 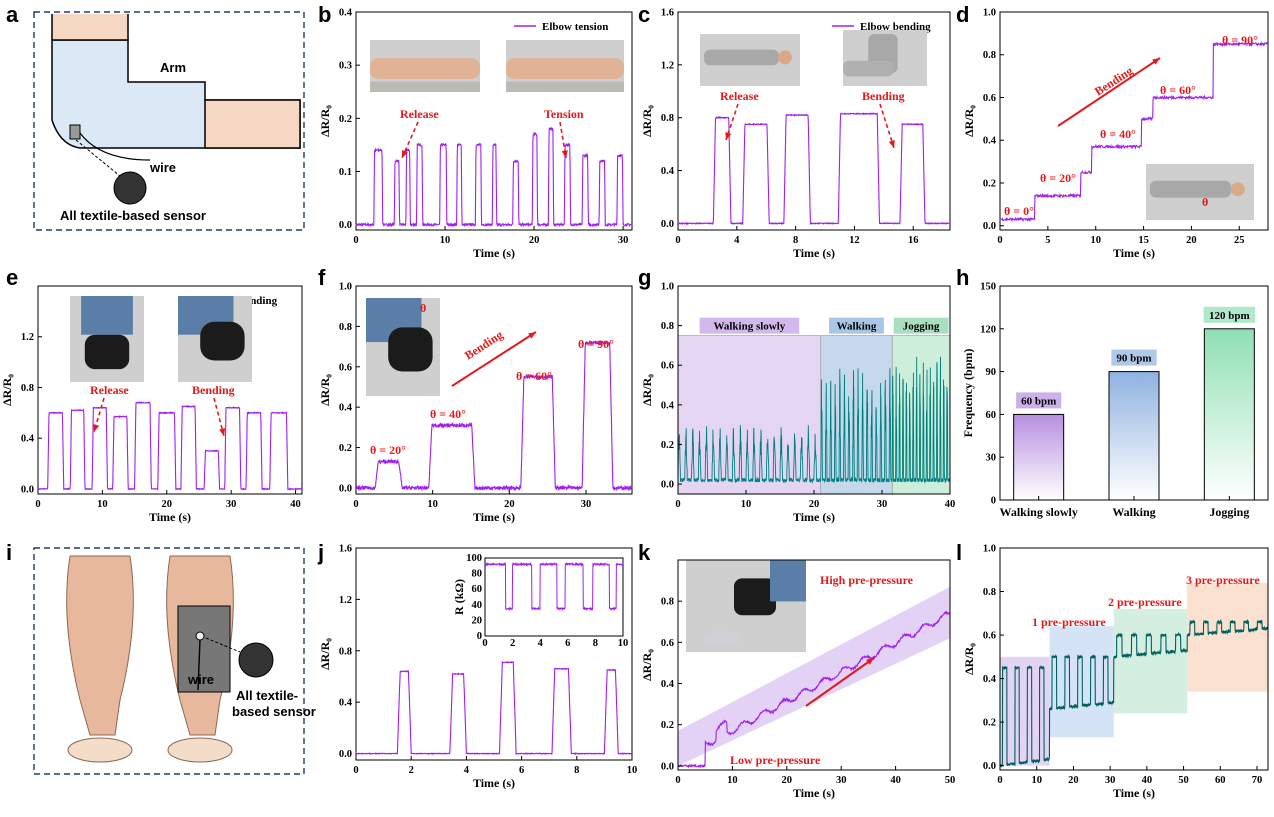 What do you see at coordinates (913, 240) in the screenshot?
I see `x-tick-label: 16` at bounding box center [913, 240].